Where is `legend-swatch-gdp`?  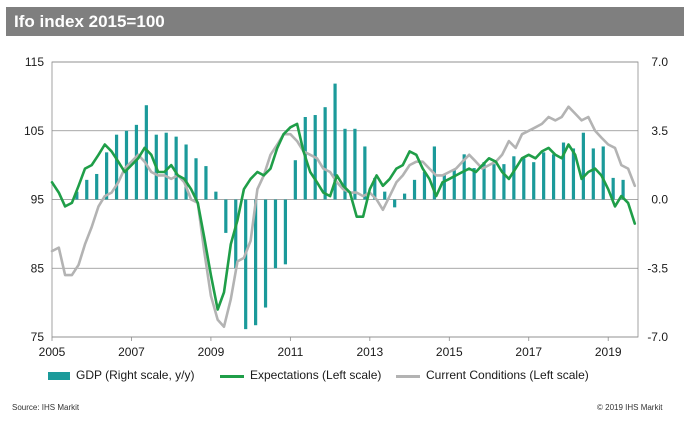
legend-swatch-gdp is located at coordinates (59, 376).